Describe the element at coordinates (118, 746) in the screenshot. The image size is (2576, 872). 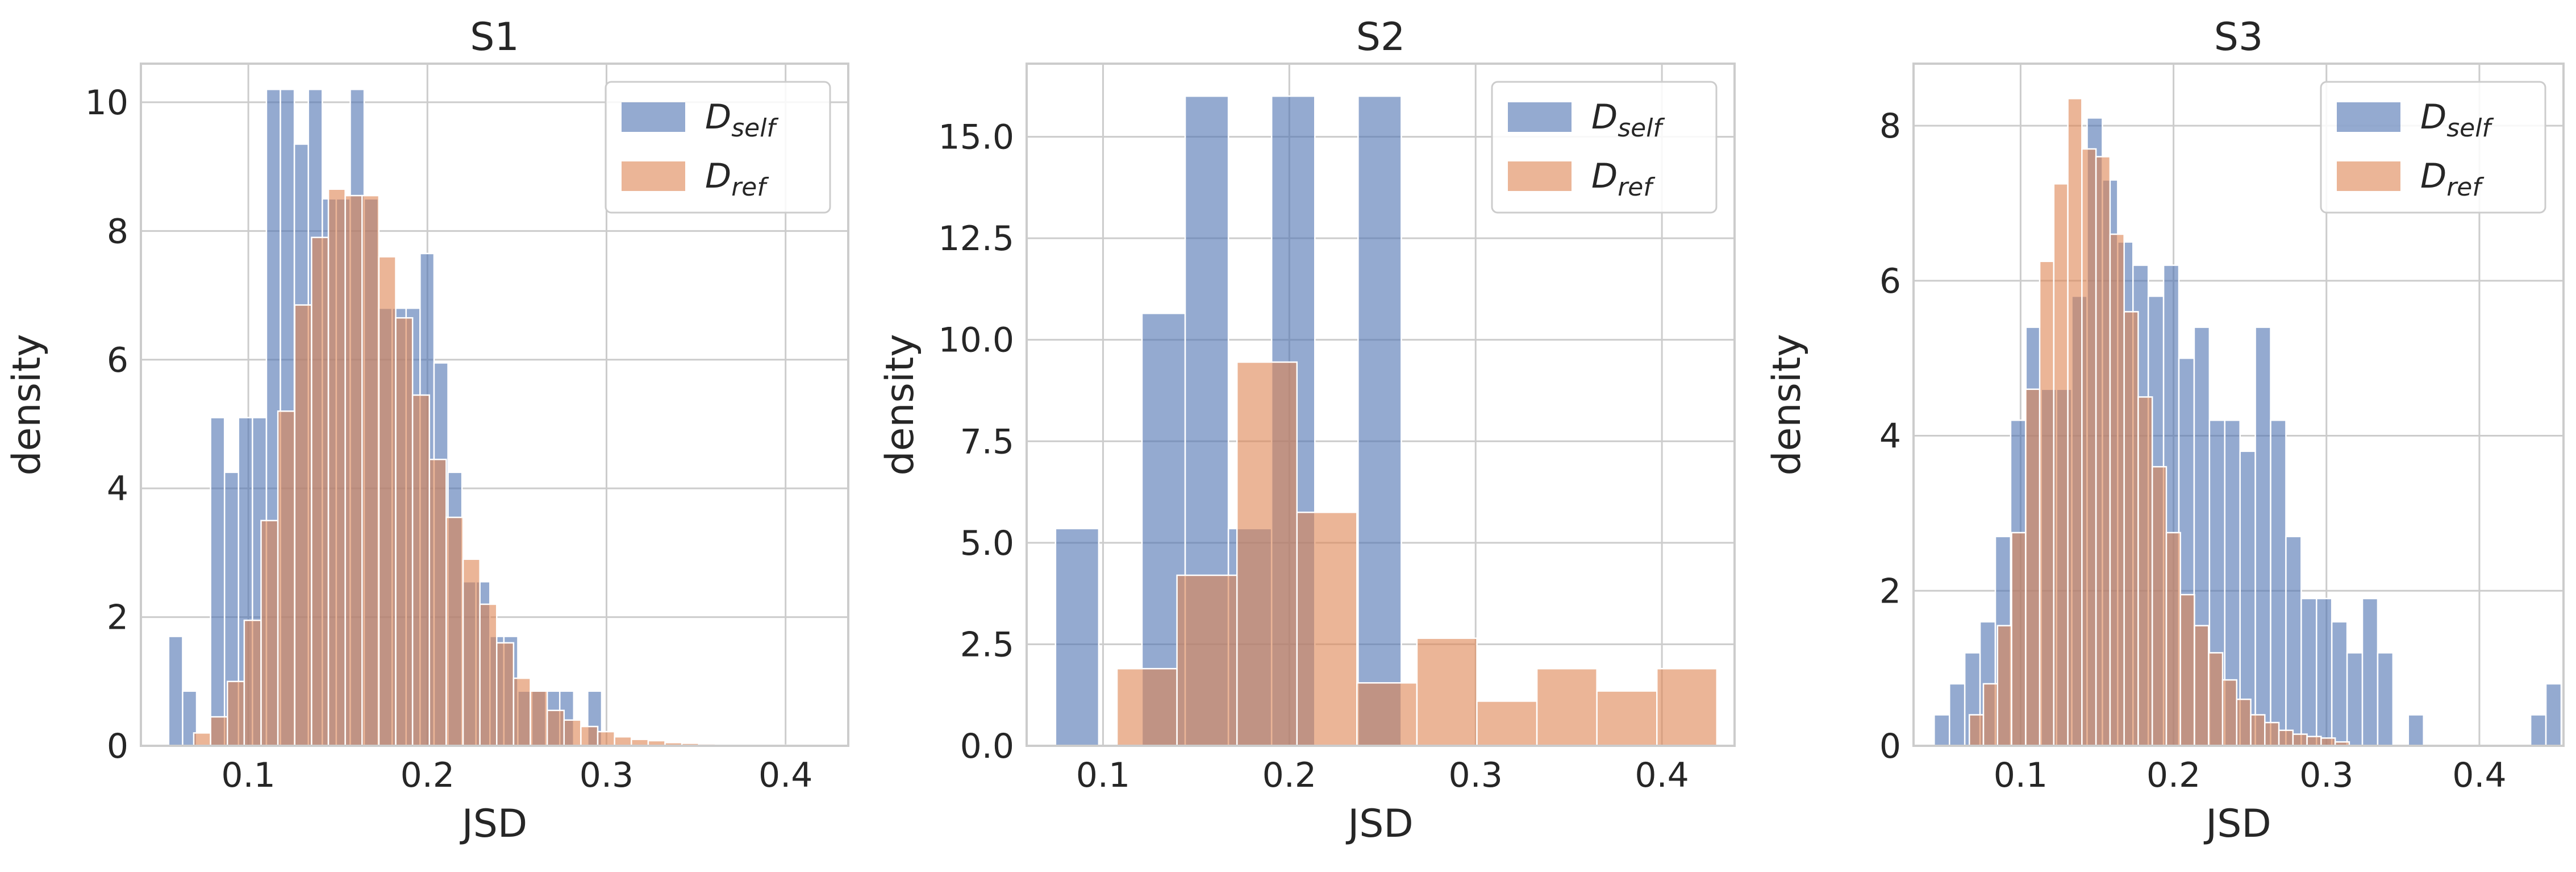
I see `y-tick-label: 0` at that location.